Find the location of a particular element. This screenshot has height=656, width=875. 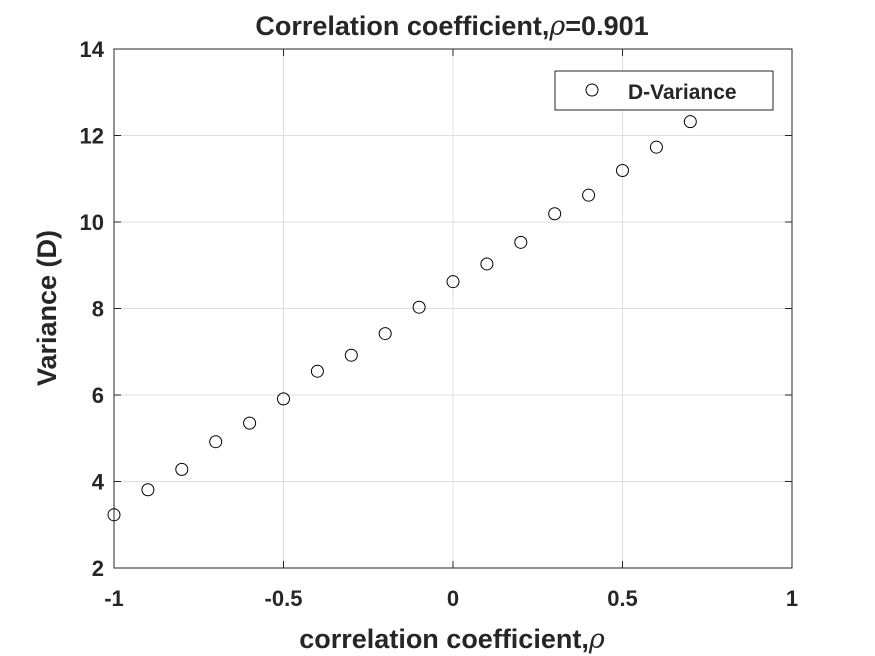

legend: D-Variance is located at coordinates (664, 90).